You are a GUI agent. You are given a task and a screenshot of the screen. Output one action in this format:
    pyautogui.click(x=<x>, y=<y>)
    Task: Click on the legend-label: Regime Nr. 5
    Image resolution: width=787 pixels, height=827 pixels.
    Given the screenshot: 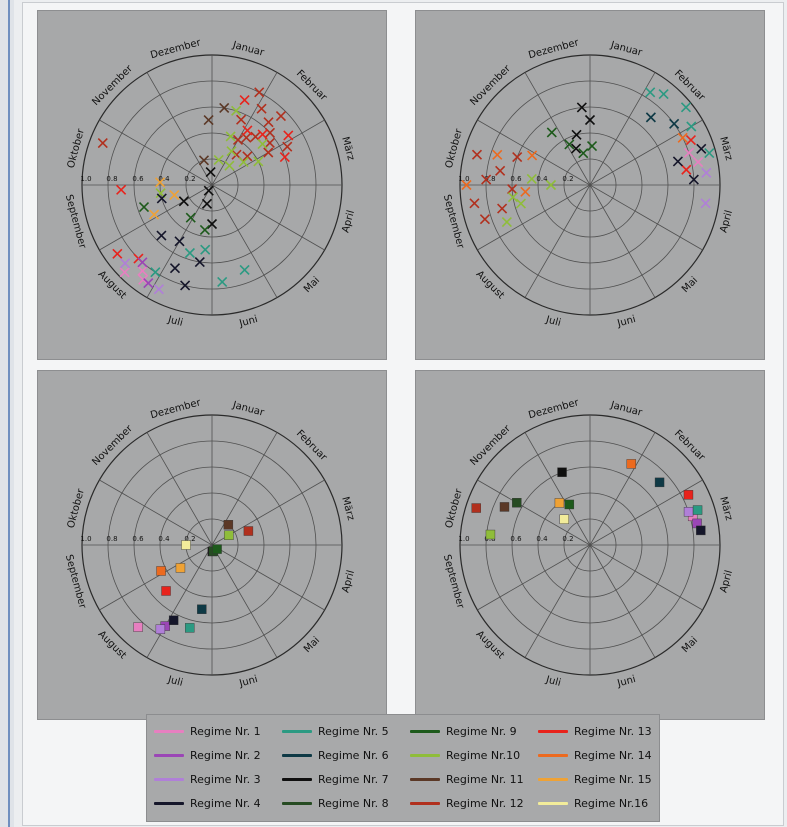 What is the action you would take?
    pyautogui.click(x=353, y=731)
    